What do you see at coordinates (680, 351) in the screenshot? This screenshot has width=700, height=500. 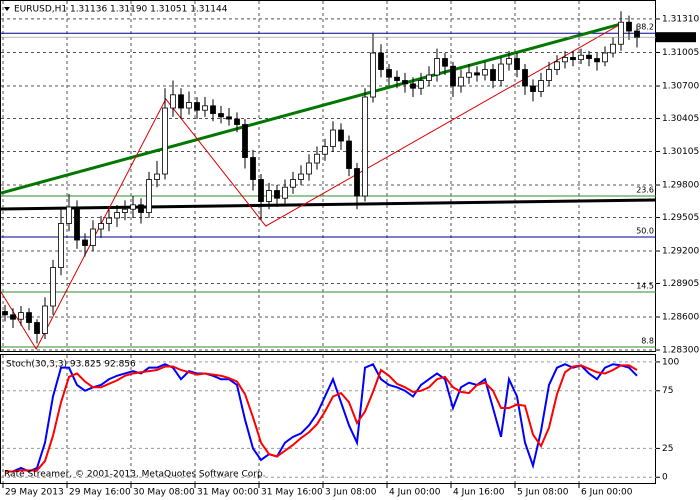 I see `y-tick-label: 1.28300` at bounding box center [680, 351].